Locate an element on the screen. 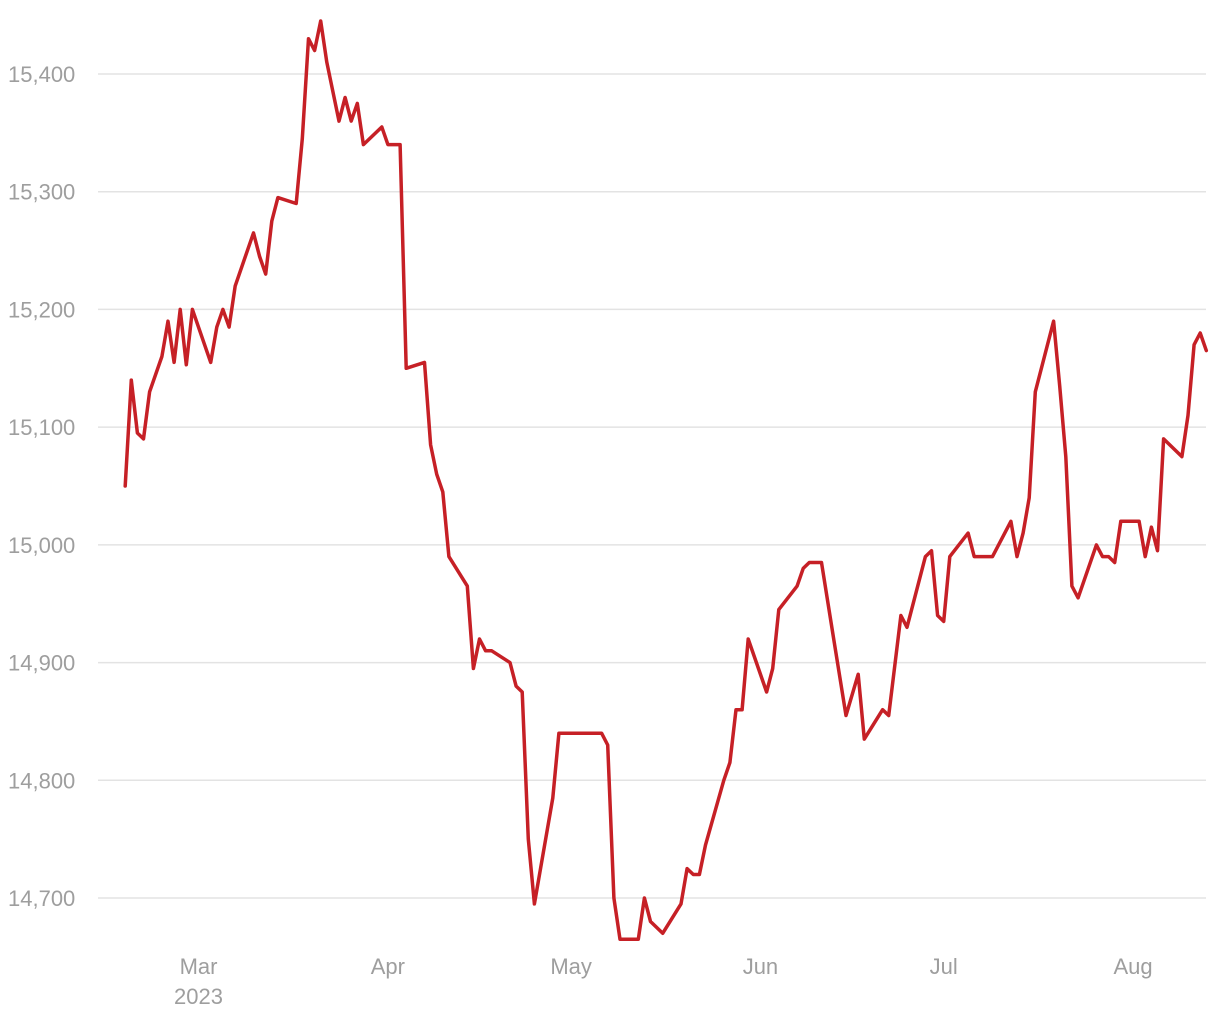  y-tick-label: 14,900 is located at coordinates (41, 663).